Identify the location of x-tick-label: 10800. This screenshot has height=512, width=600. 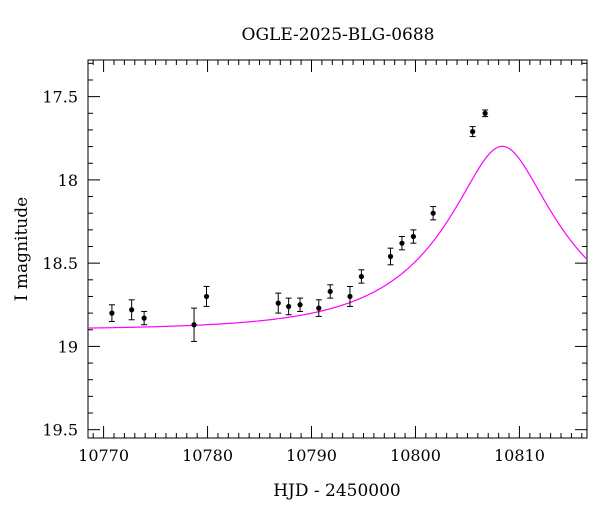
(415, 455).